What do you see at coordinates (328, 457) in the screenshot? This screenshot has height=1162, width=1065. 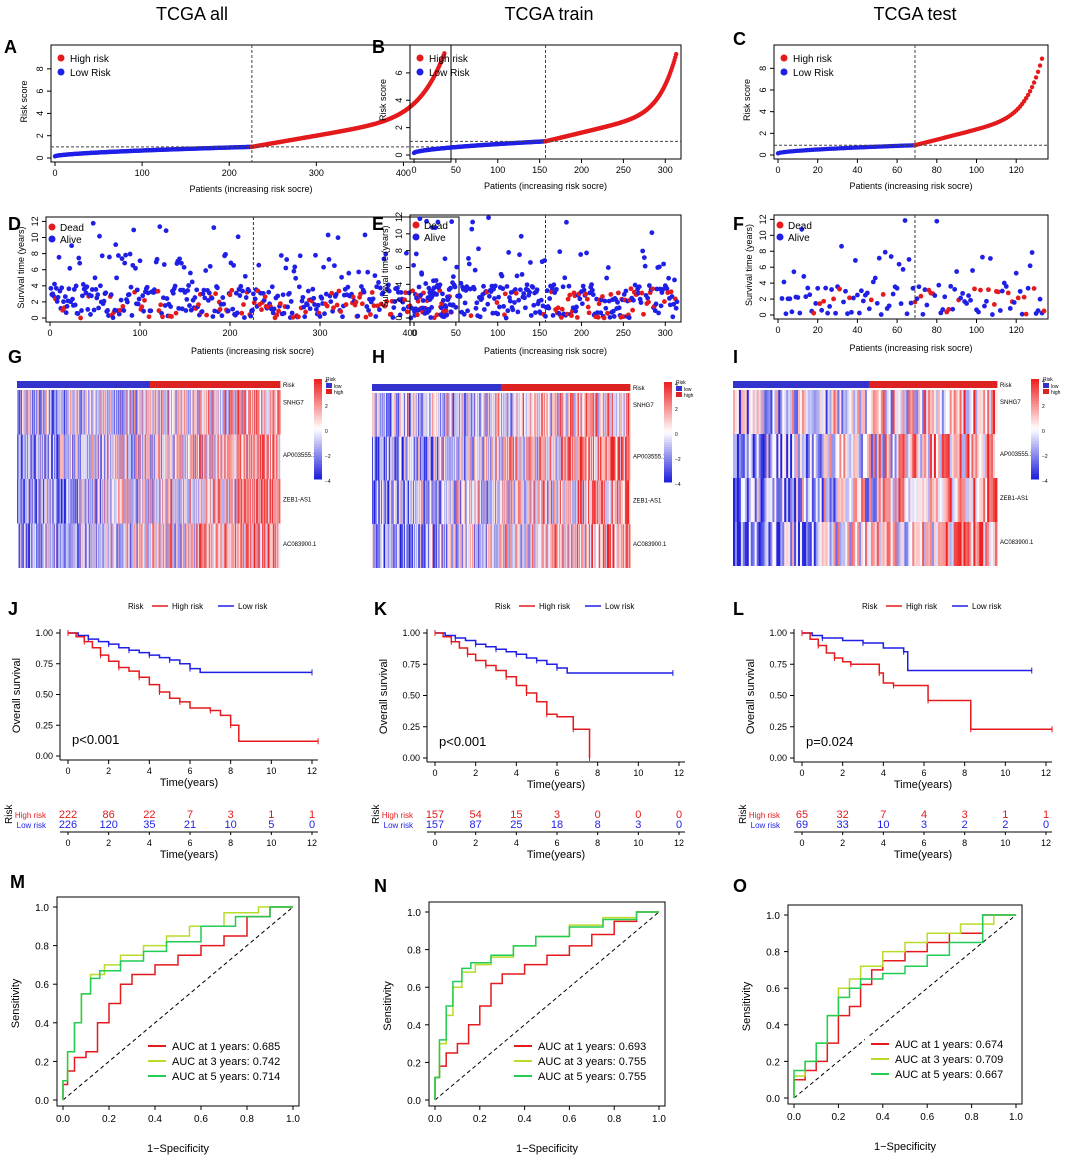 I see `color-scale-tick: −2` at bounding box center [328, 457].